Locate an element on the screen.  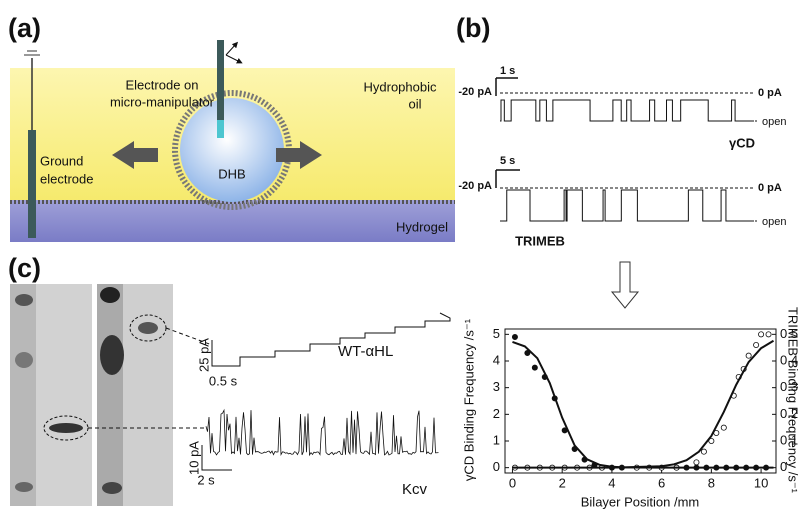
y-tick-label: 5 is located at coordinates (496, 333).